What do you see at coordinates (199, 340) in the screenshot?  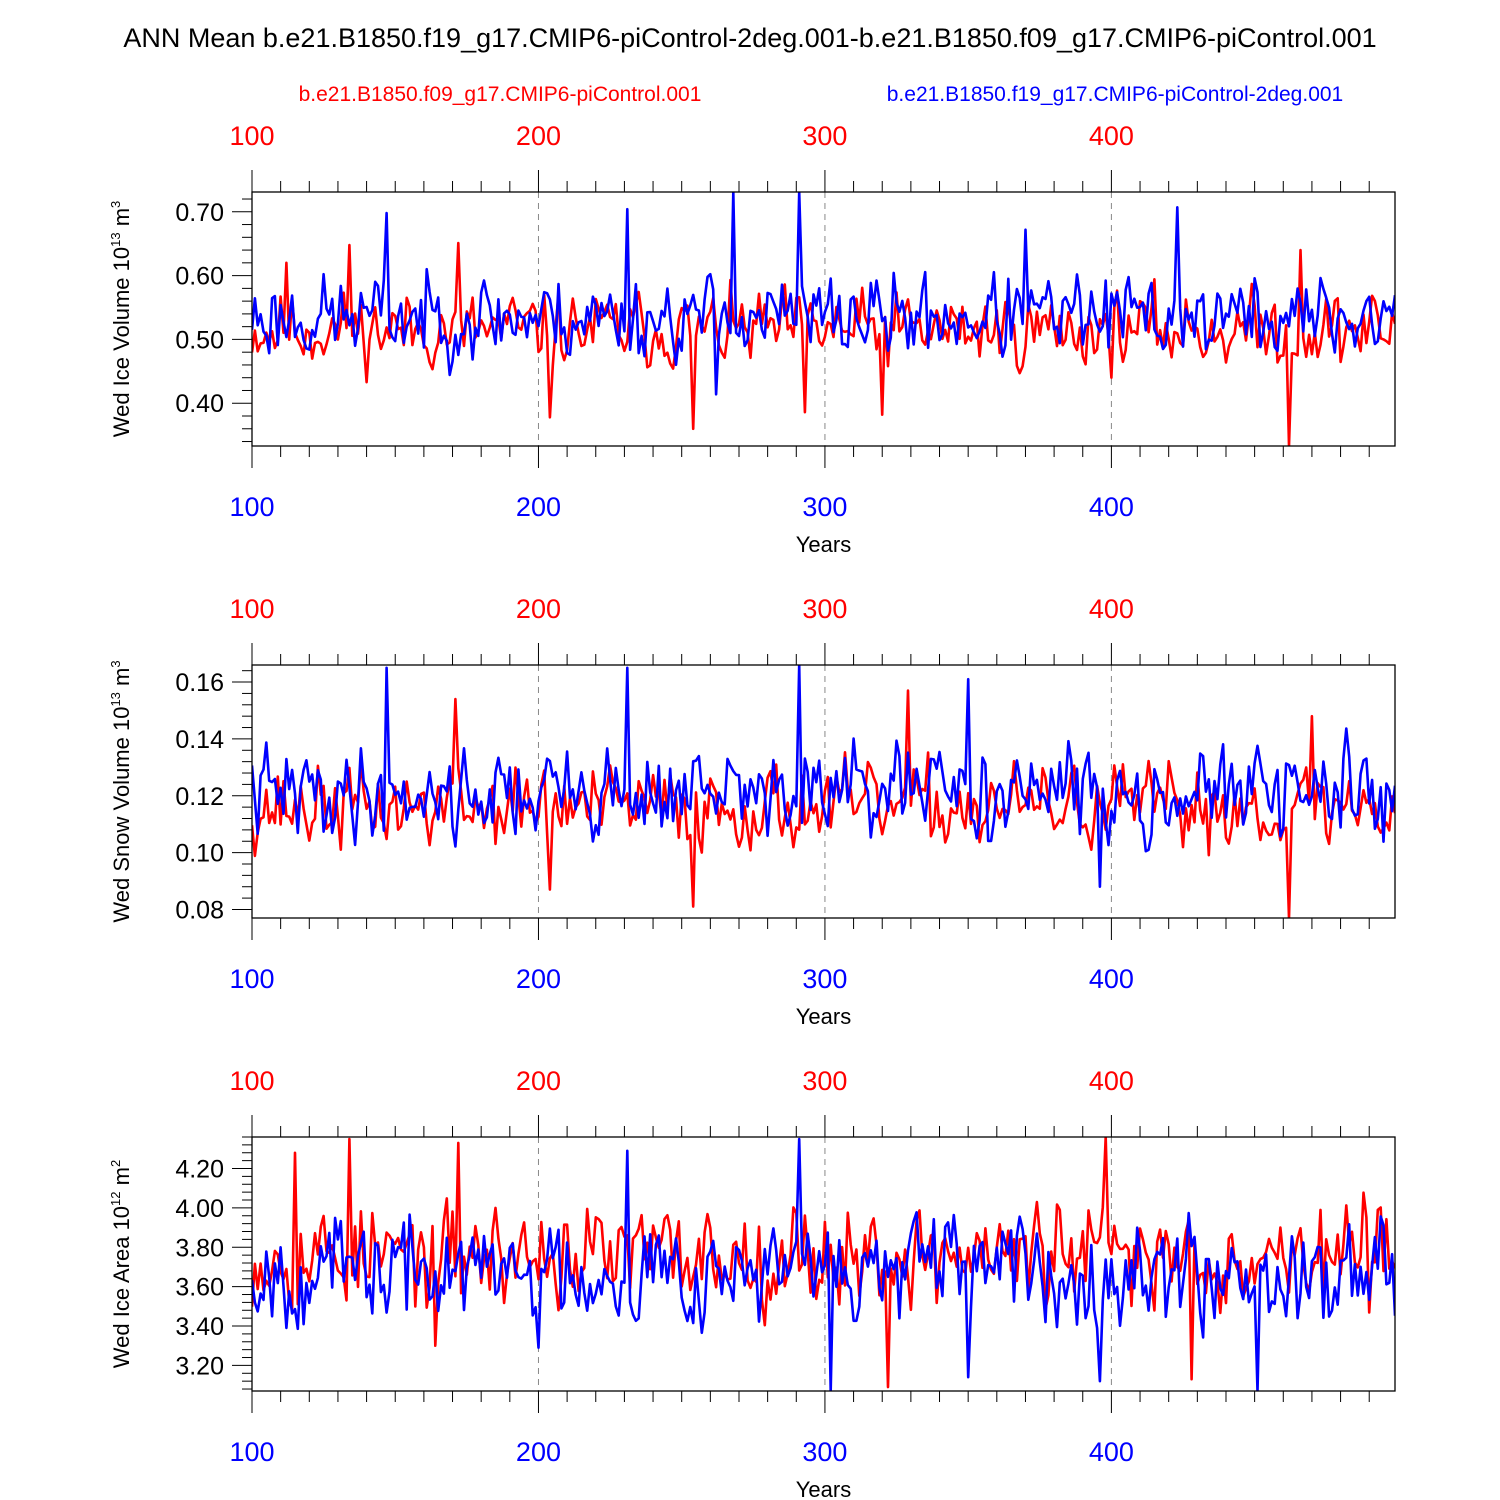 I see `y-tick-label: 0.50` at bounding box center [199, 340].